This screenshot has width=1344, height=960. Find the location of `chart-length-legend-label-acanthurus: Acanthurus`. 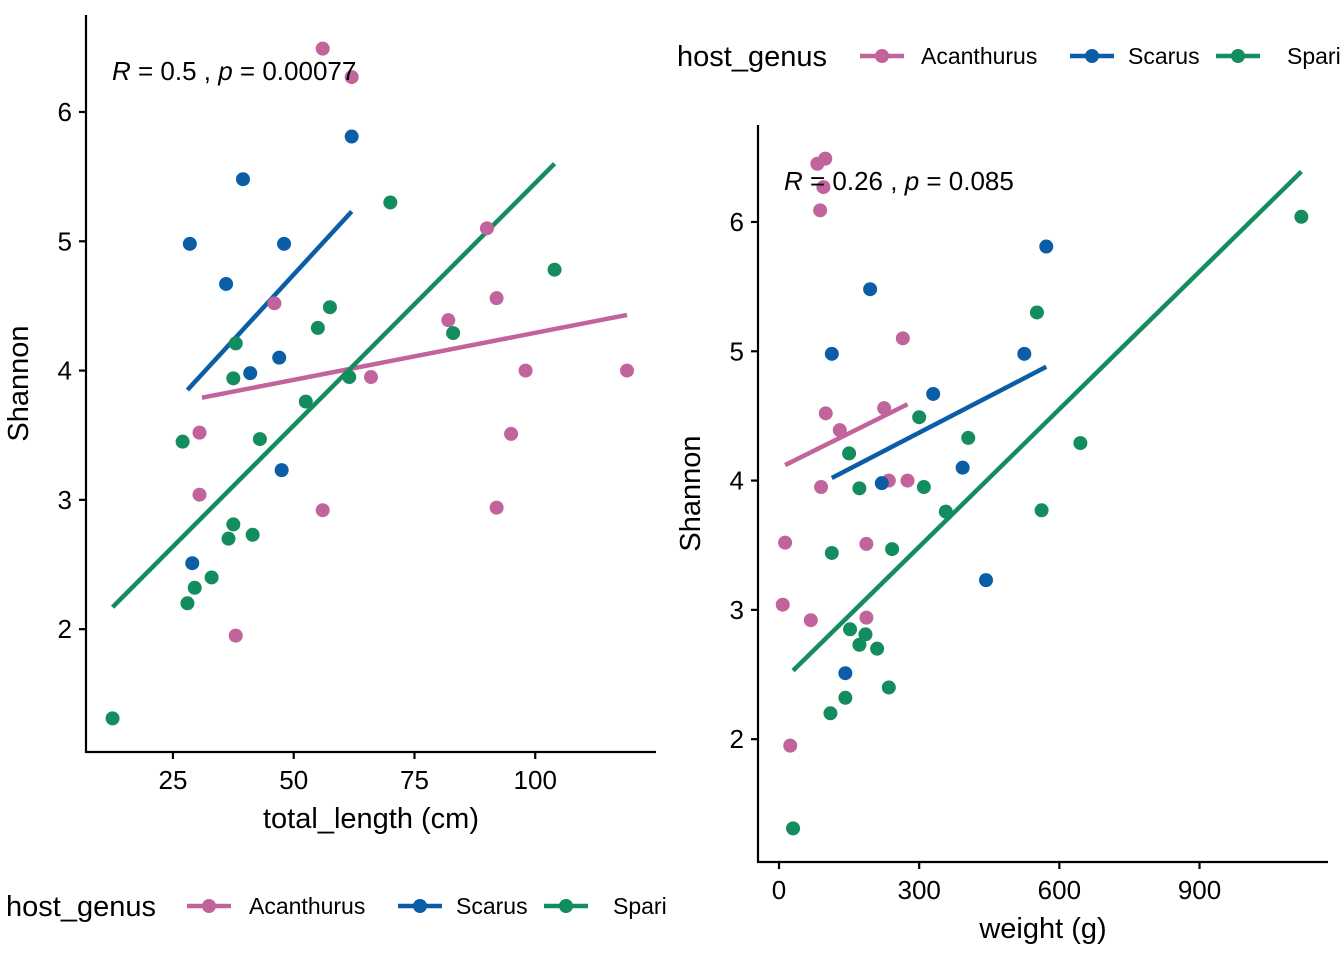

chart-length-legend-label-acanthurus: Acanthurus is located at coordinates (307, 906).